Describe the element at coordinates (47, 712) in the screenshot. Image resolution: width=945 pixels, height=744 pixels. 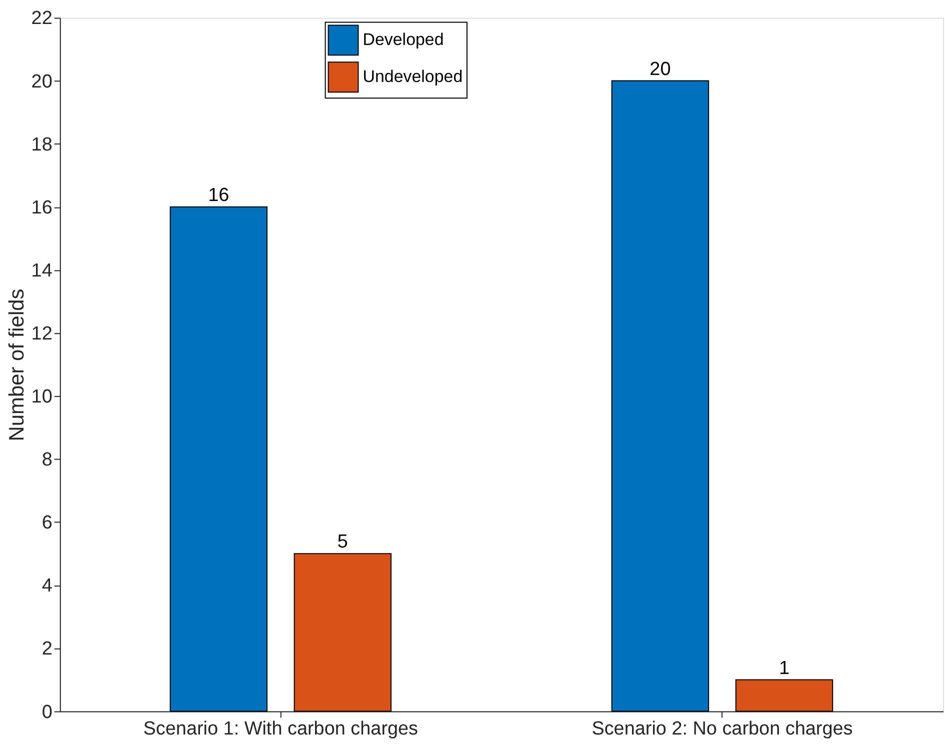
I see `y-tick-label: 0` at that location.